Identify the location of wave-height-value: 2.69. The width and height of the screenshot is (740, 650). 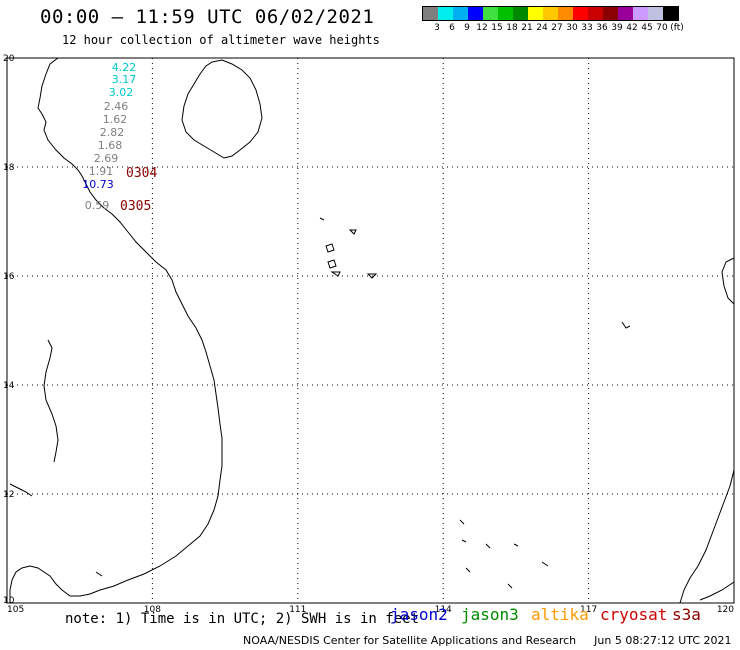
(106, 158).